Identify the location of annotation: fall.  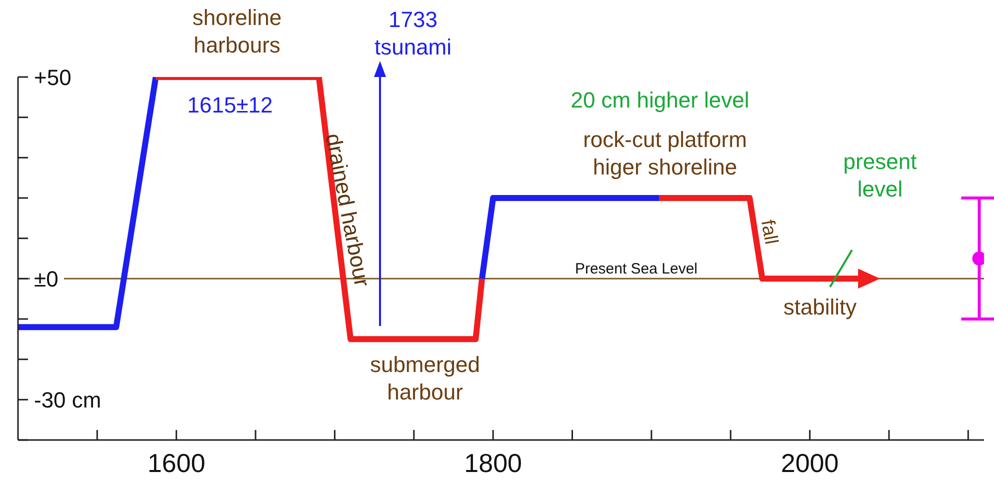
(769, 232).